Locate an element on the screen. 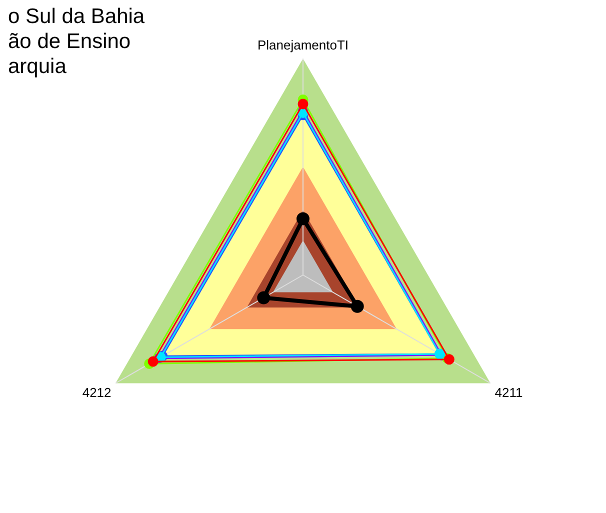 The image size is (606, 513). text: o Sul da Bahia is located at coordinates (76, 16).